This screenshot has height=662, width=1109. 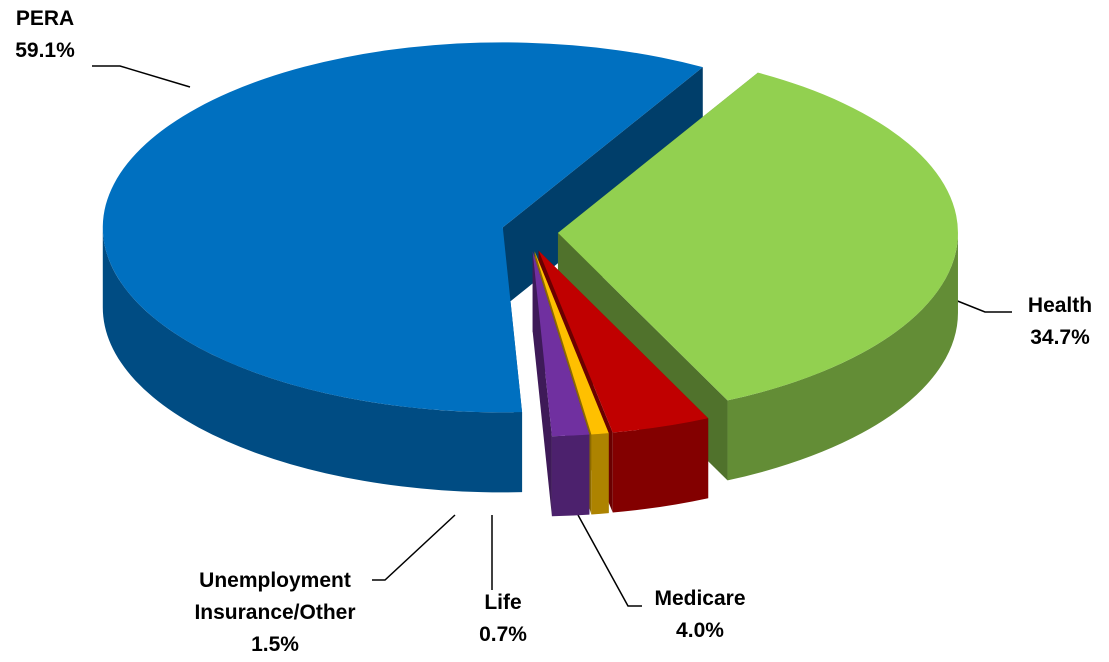 I want to click on category-label: Unemployment Insurance/Other, so click(x=275, y=596).